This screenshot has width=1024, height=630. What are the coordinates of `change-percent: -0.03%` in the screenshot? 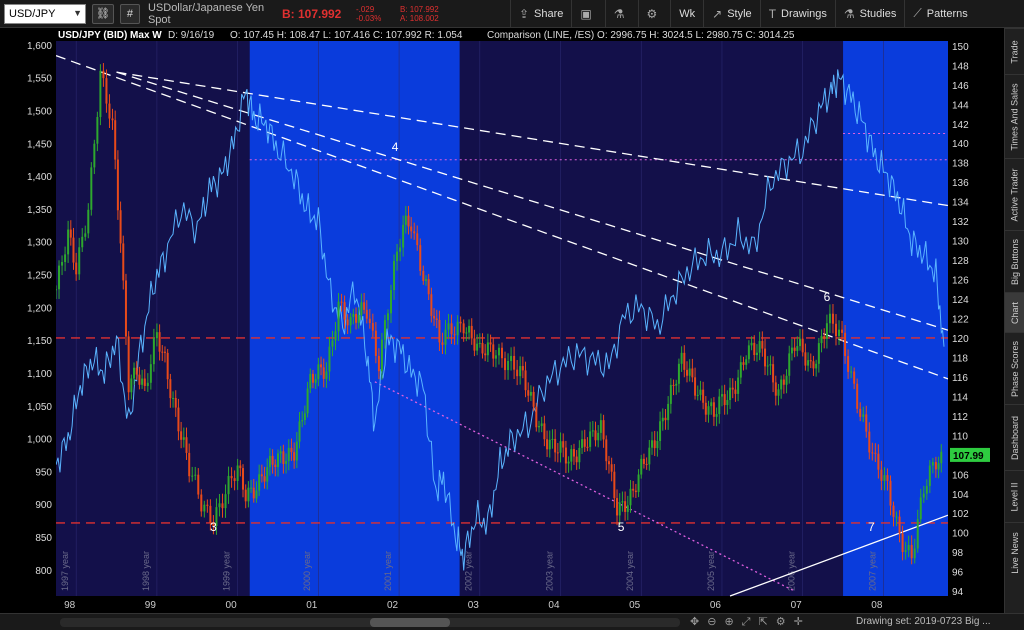 It's located at (368, 18).